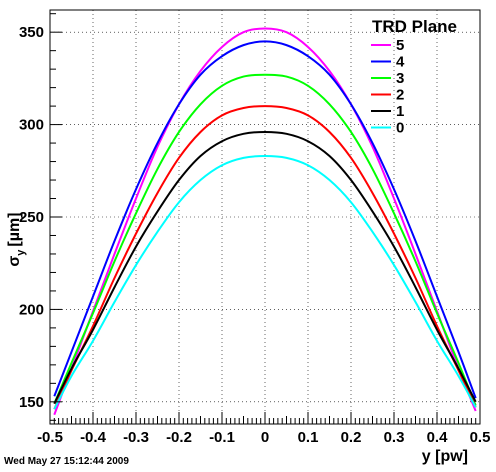  Describe the element at coordinates (31, 32) in the screenshot. I see `y-tick-label-4: 350` at that location.